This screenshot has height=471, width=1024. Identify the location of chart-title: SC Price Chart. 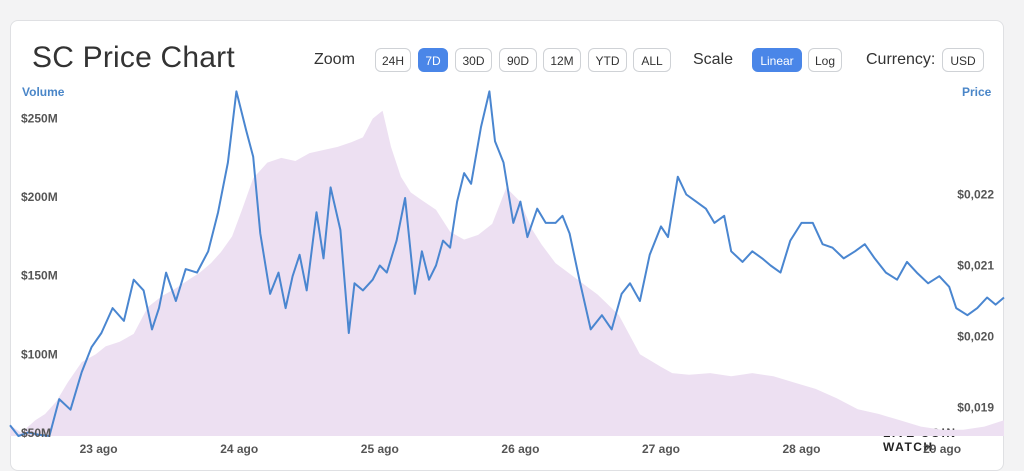
(133, 57).